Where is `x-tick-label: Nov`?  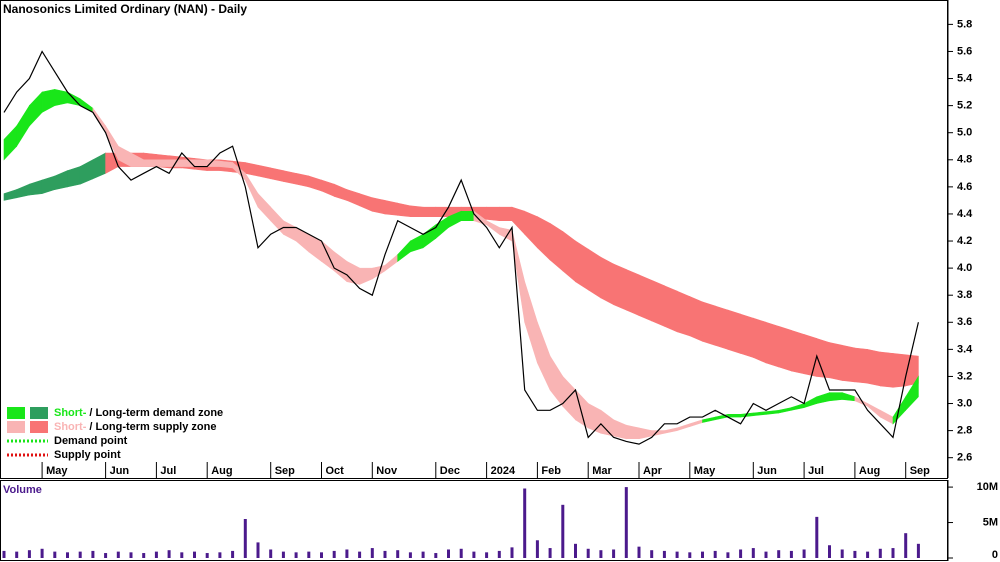 x-tick-label: Nov is located at coordinates (387, 471).